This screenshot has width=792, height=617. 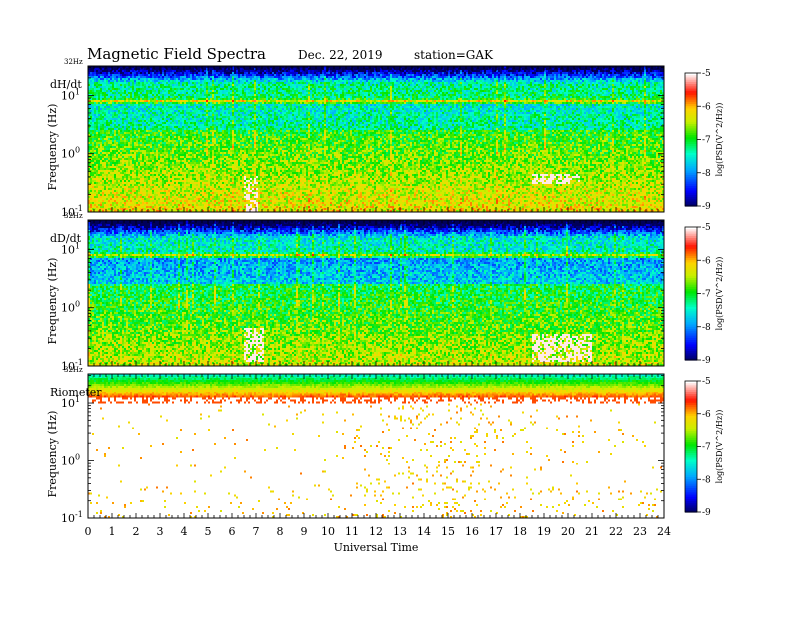 What do you see at coordinates (496, 531) in the screenshot?
I see `x-tick-label: 17` at bounding box center [496, 531].